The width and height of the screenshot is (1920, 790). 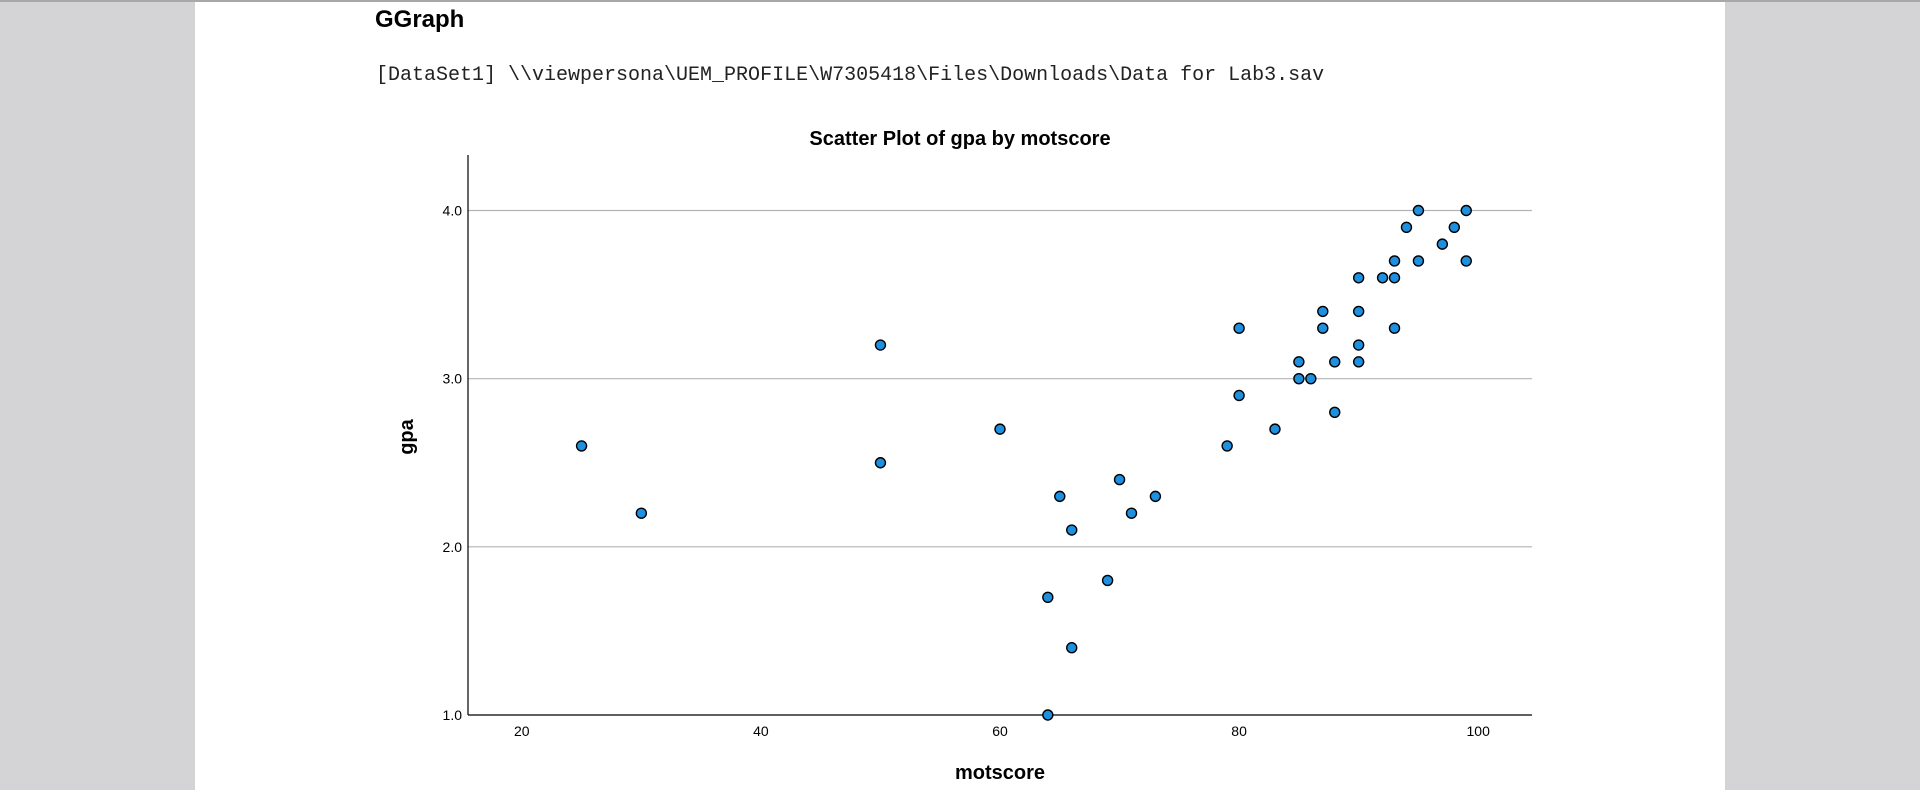 I want to click on window-top-border, so click(x=960, y=1).